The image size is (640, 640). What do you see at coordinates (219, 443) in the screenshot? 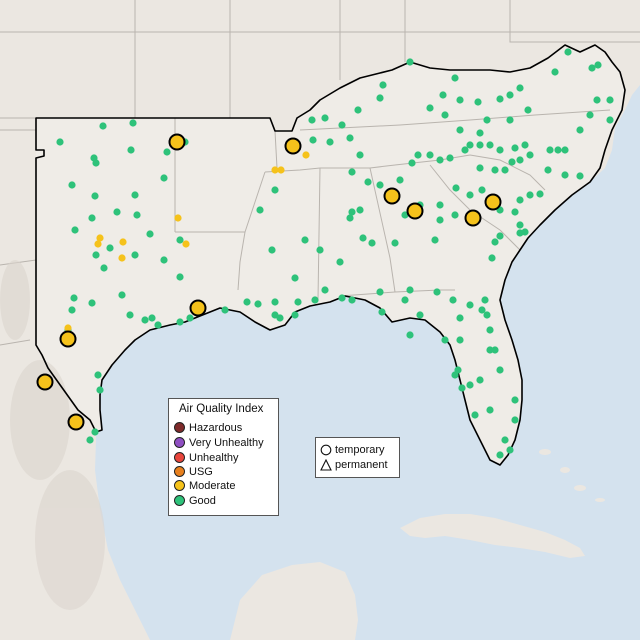
I see `legend-item-very-unhealthy: Very Unhealthy` at bounding box center [219, 443].